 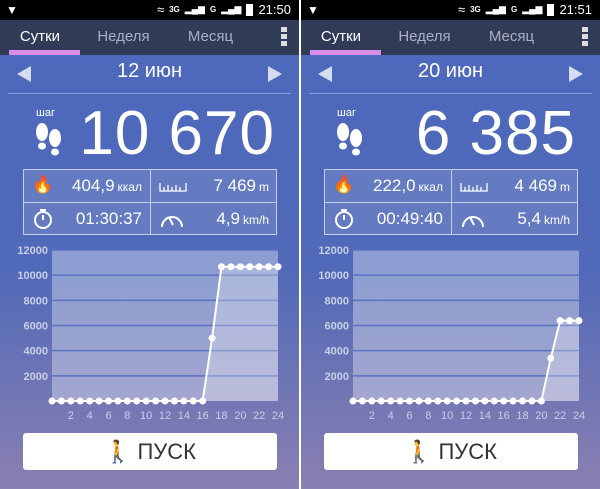 What do you see at coordinates (451, 202) in the screenshot?
I see `stats-grid: 🔥 222,0 ккал 4 469 m 00:49:40 5,4 km/h` at bounding box center [451, 202].